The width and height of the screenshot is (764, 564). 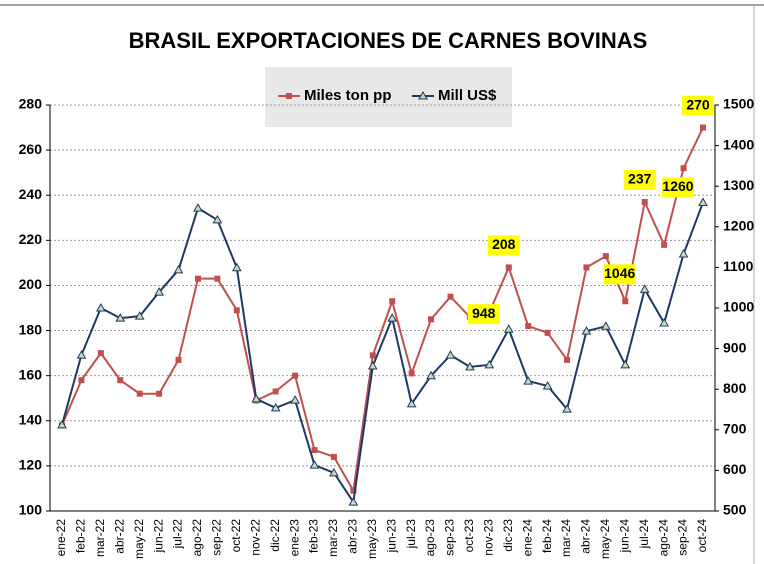 What do you see at coordinates (738, 104) in the screenshot?
I see `y2-tick-label: 1500` at bounding box center [738, 104].